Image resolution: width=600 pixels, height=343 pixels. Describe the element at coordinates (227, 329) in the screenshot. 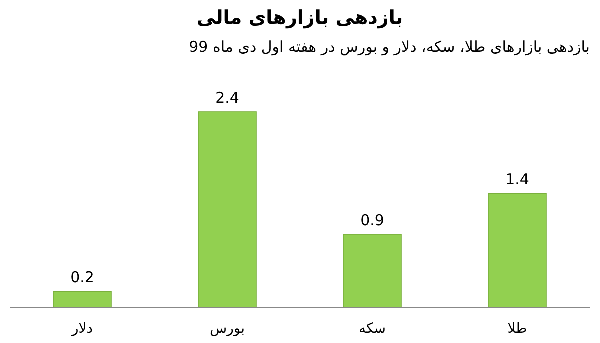

I see `x-tick-label: بورس` at that location.